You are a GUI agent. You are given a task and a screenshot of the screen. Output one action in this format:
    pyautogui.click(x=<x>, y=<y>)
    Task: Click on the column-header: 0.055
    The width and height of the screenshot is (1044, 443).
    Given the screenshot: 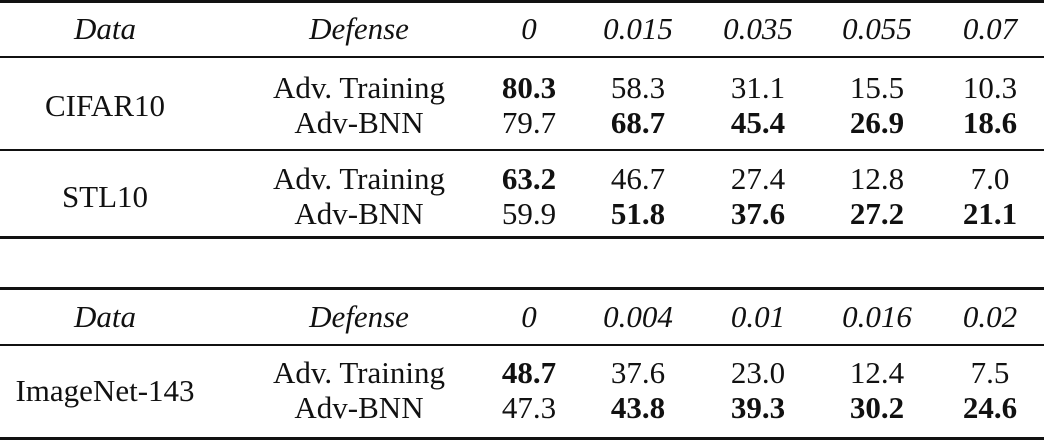 What is the action you would take?
    pyautogui.click(x=877, y=28)
    